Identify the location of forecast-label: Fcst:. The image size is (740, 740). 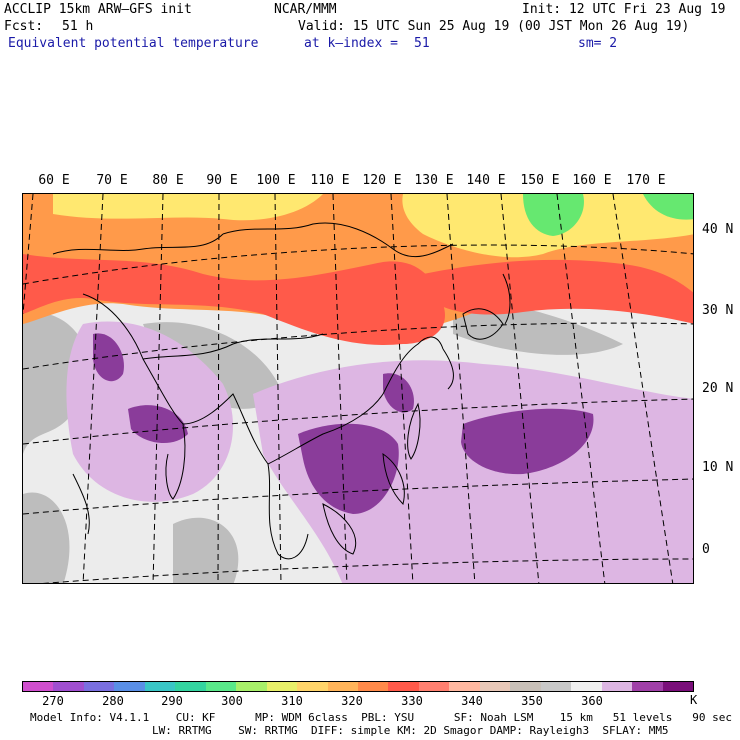
(24, 26).